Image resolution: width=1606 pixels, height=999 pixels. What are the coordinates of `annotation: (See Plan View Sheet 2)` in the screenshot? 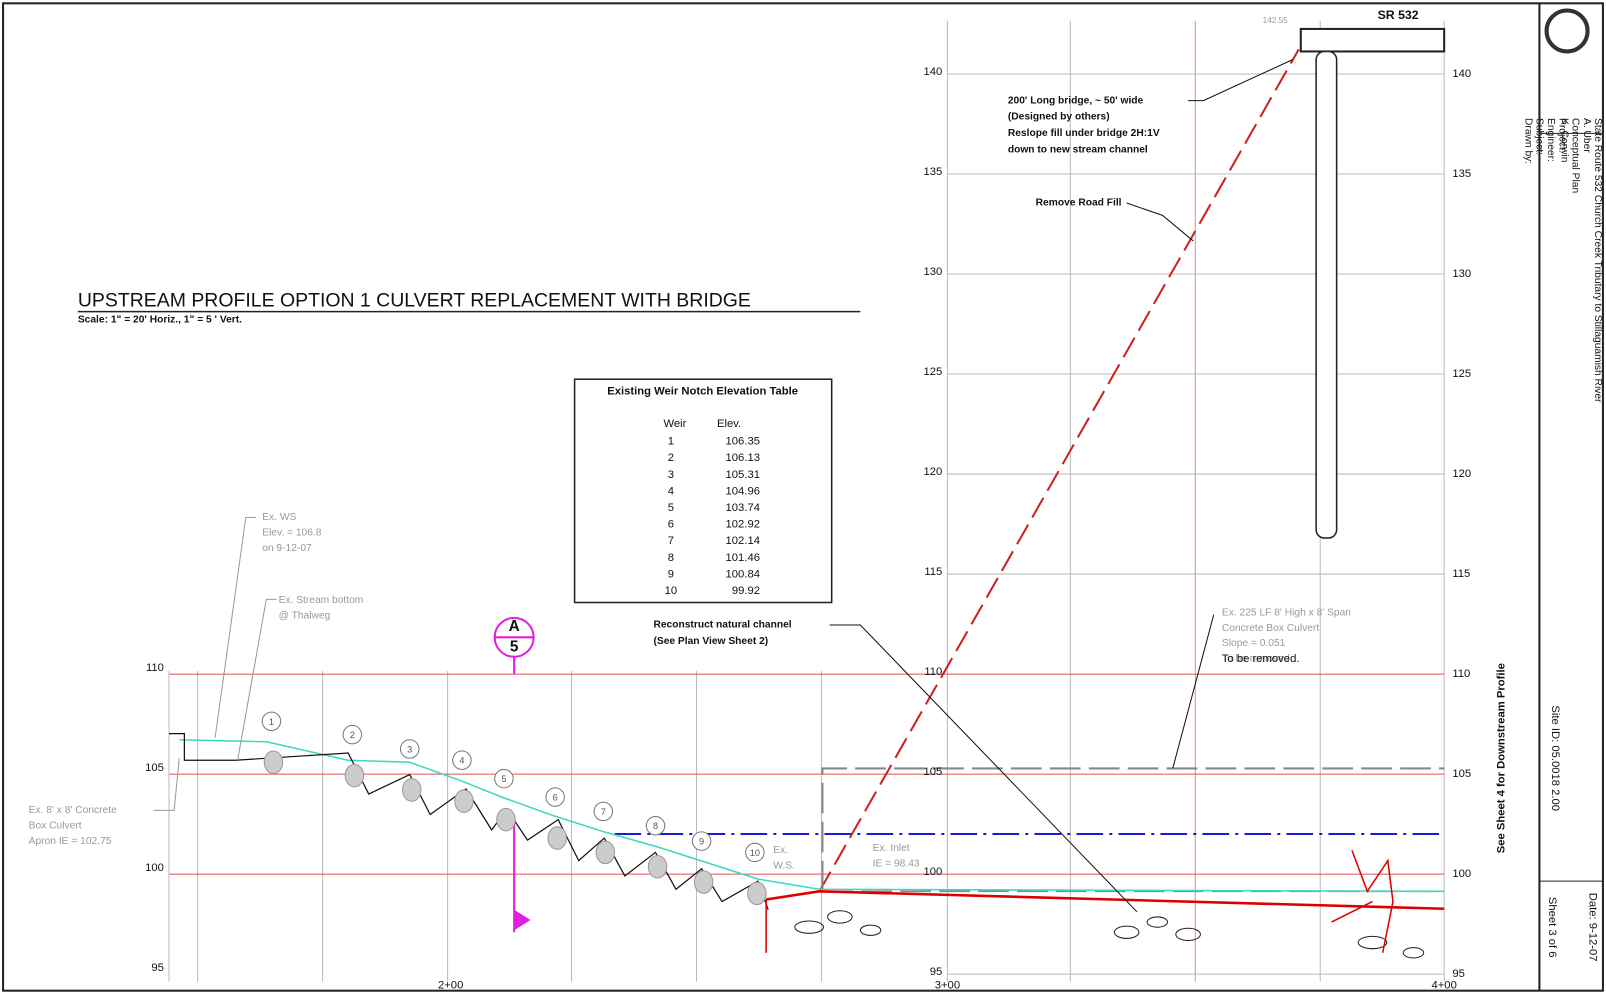 It's located at (710, 641).